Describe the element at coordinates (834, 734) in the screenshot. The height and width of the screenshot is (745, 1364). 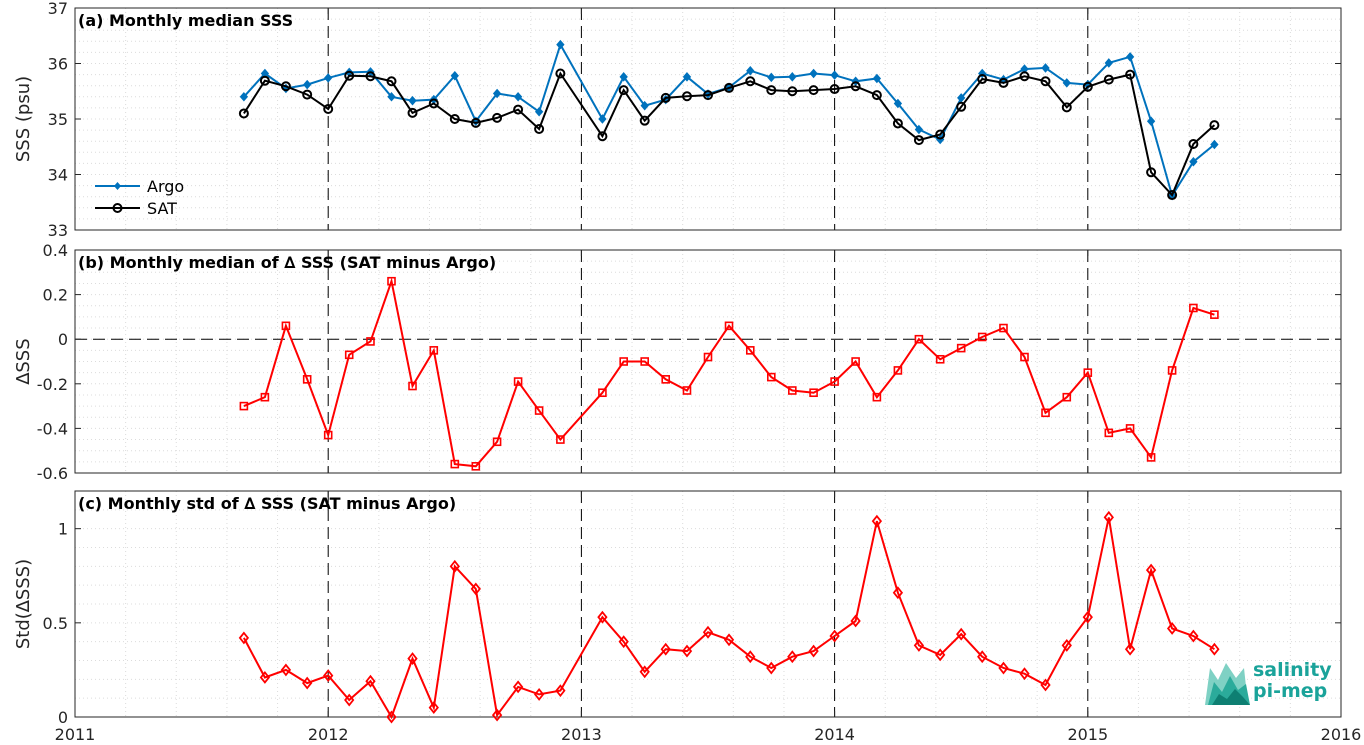
I see `x-tick-label: 2014` at that location.